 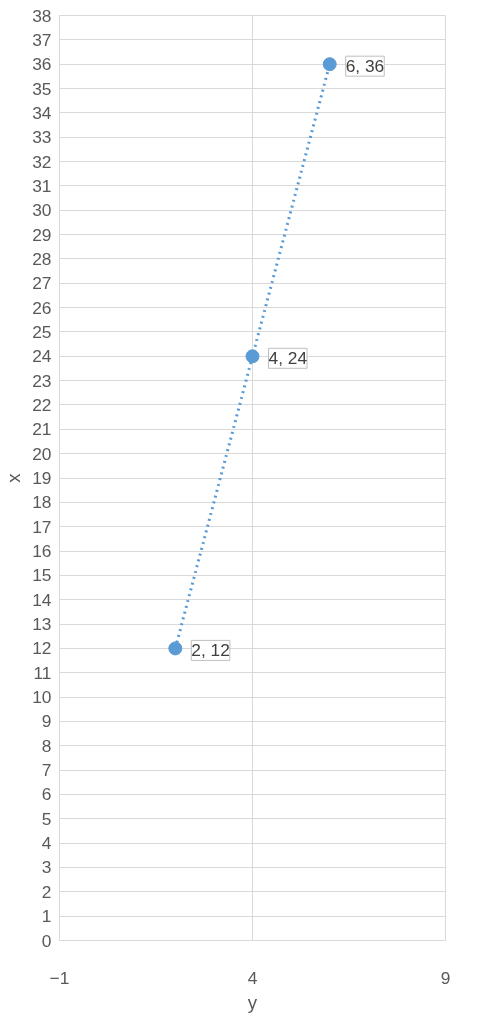 I want to click on y-tick-label: 28, so click(x=42, y=258).